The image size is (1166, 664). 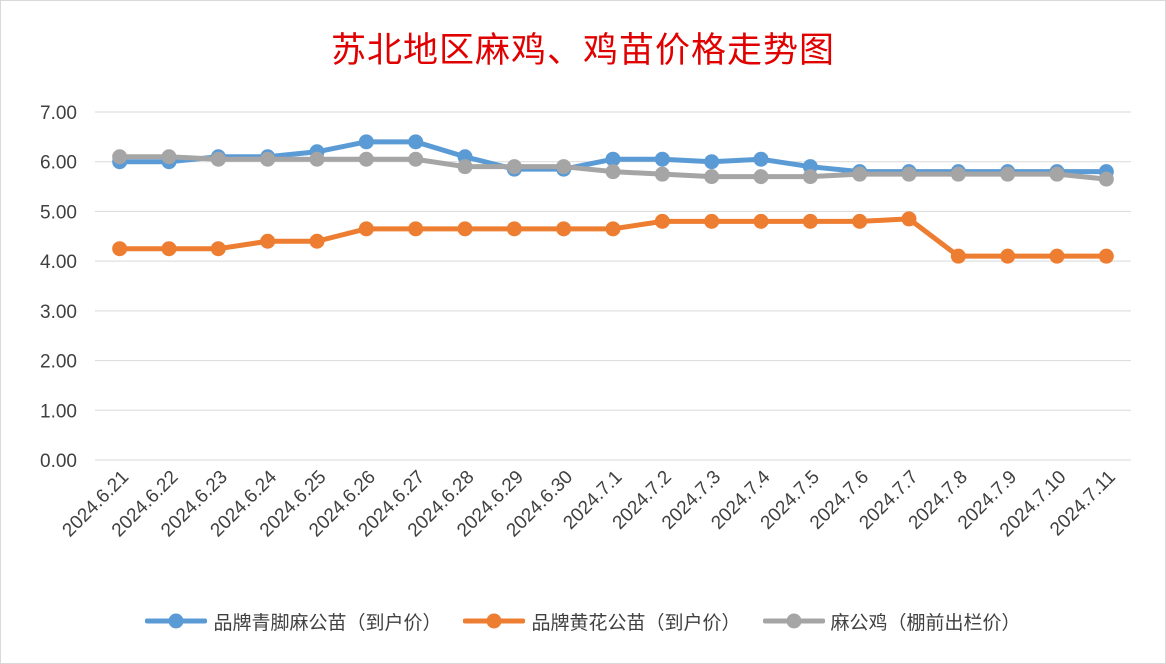 I want to click on legend-item-3: 麻公鸡（棚前出栏价）, so click(x=891, y=621).